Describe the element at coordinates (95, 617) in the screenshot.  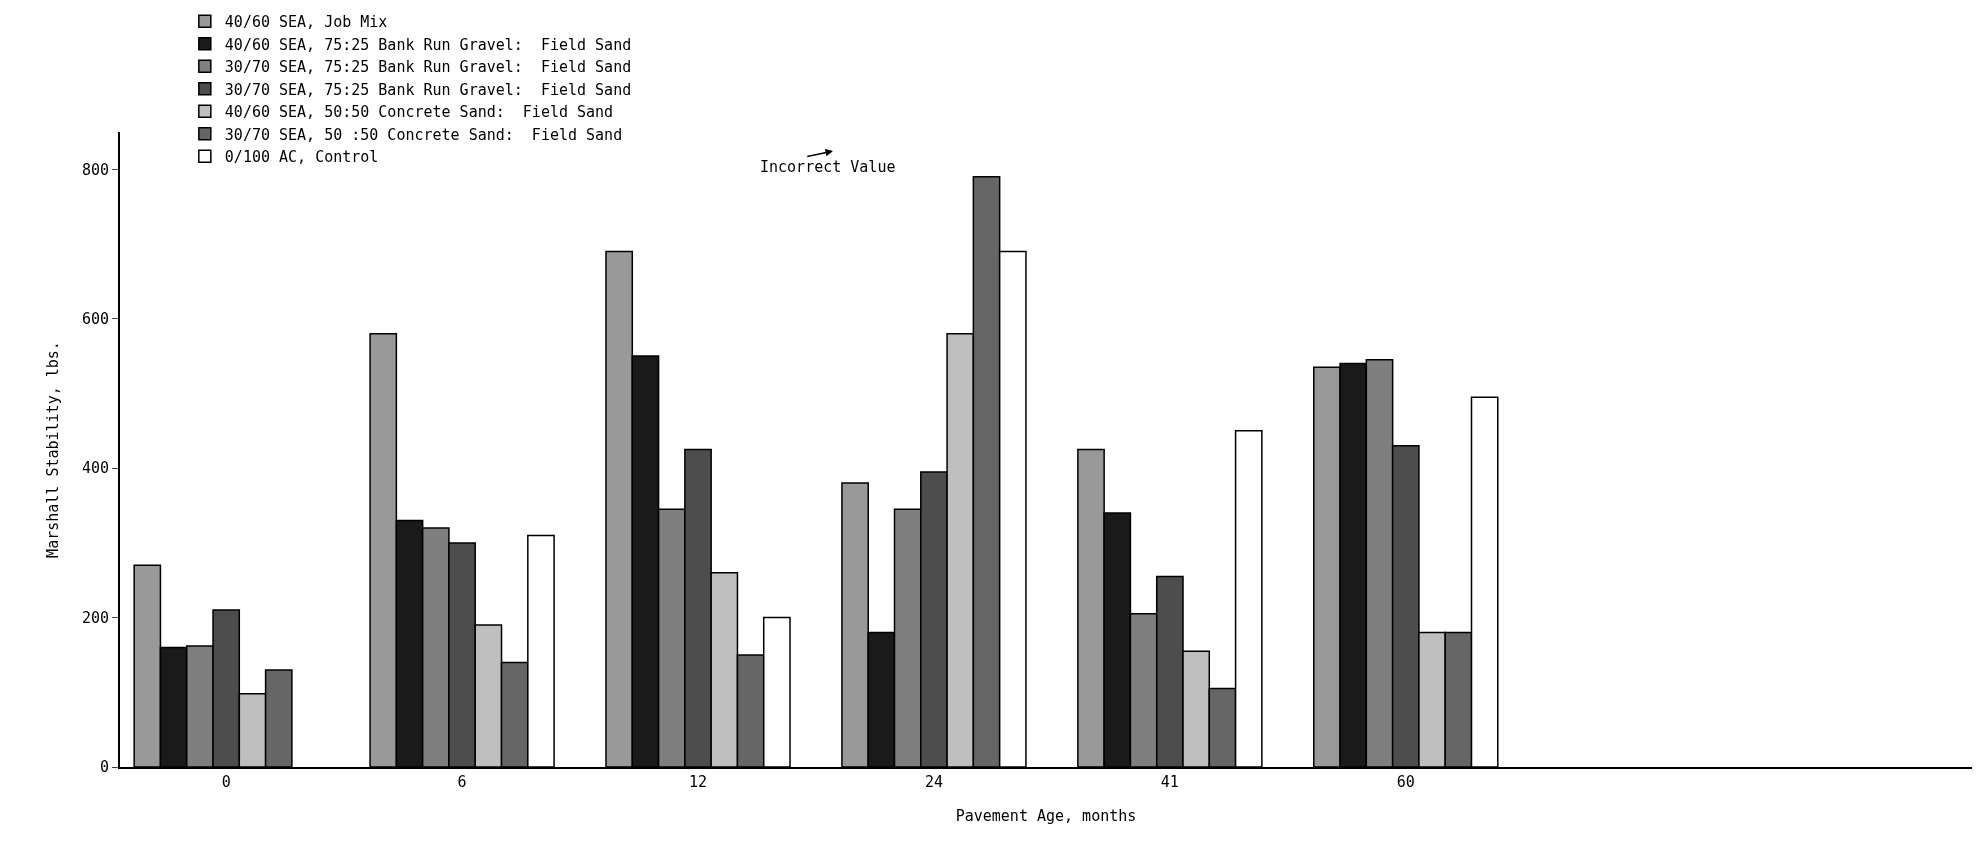
I see `y-tick-label: 200` at that location.